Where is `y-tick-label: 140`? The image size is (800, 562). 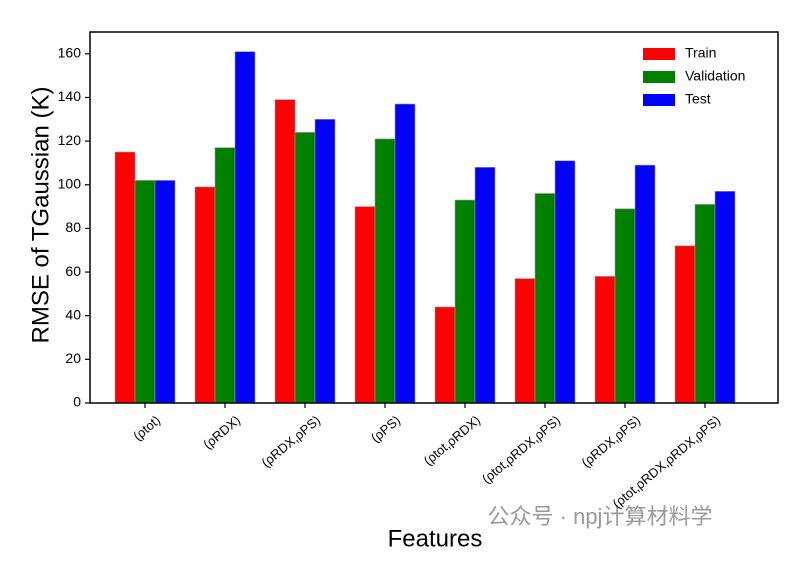
y-tick-label: 140 is located at coordinates (70, 96).